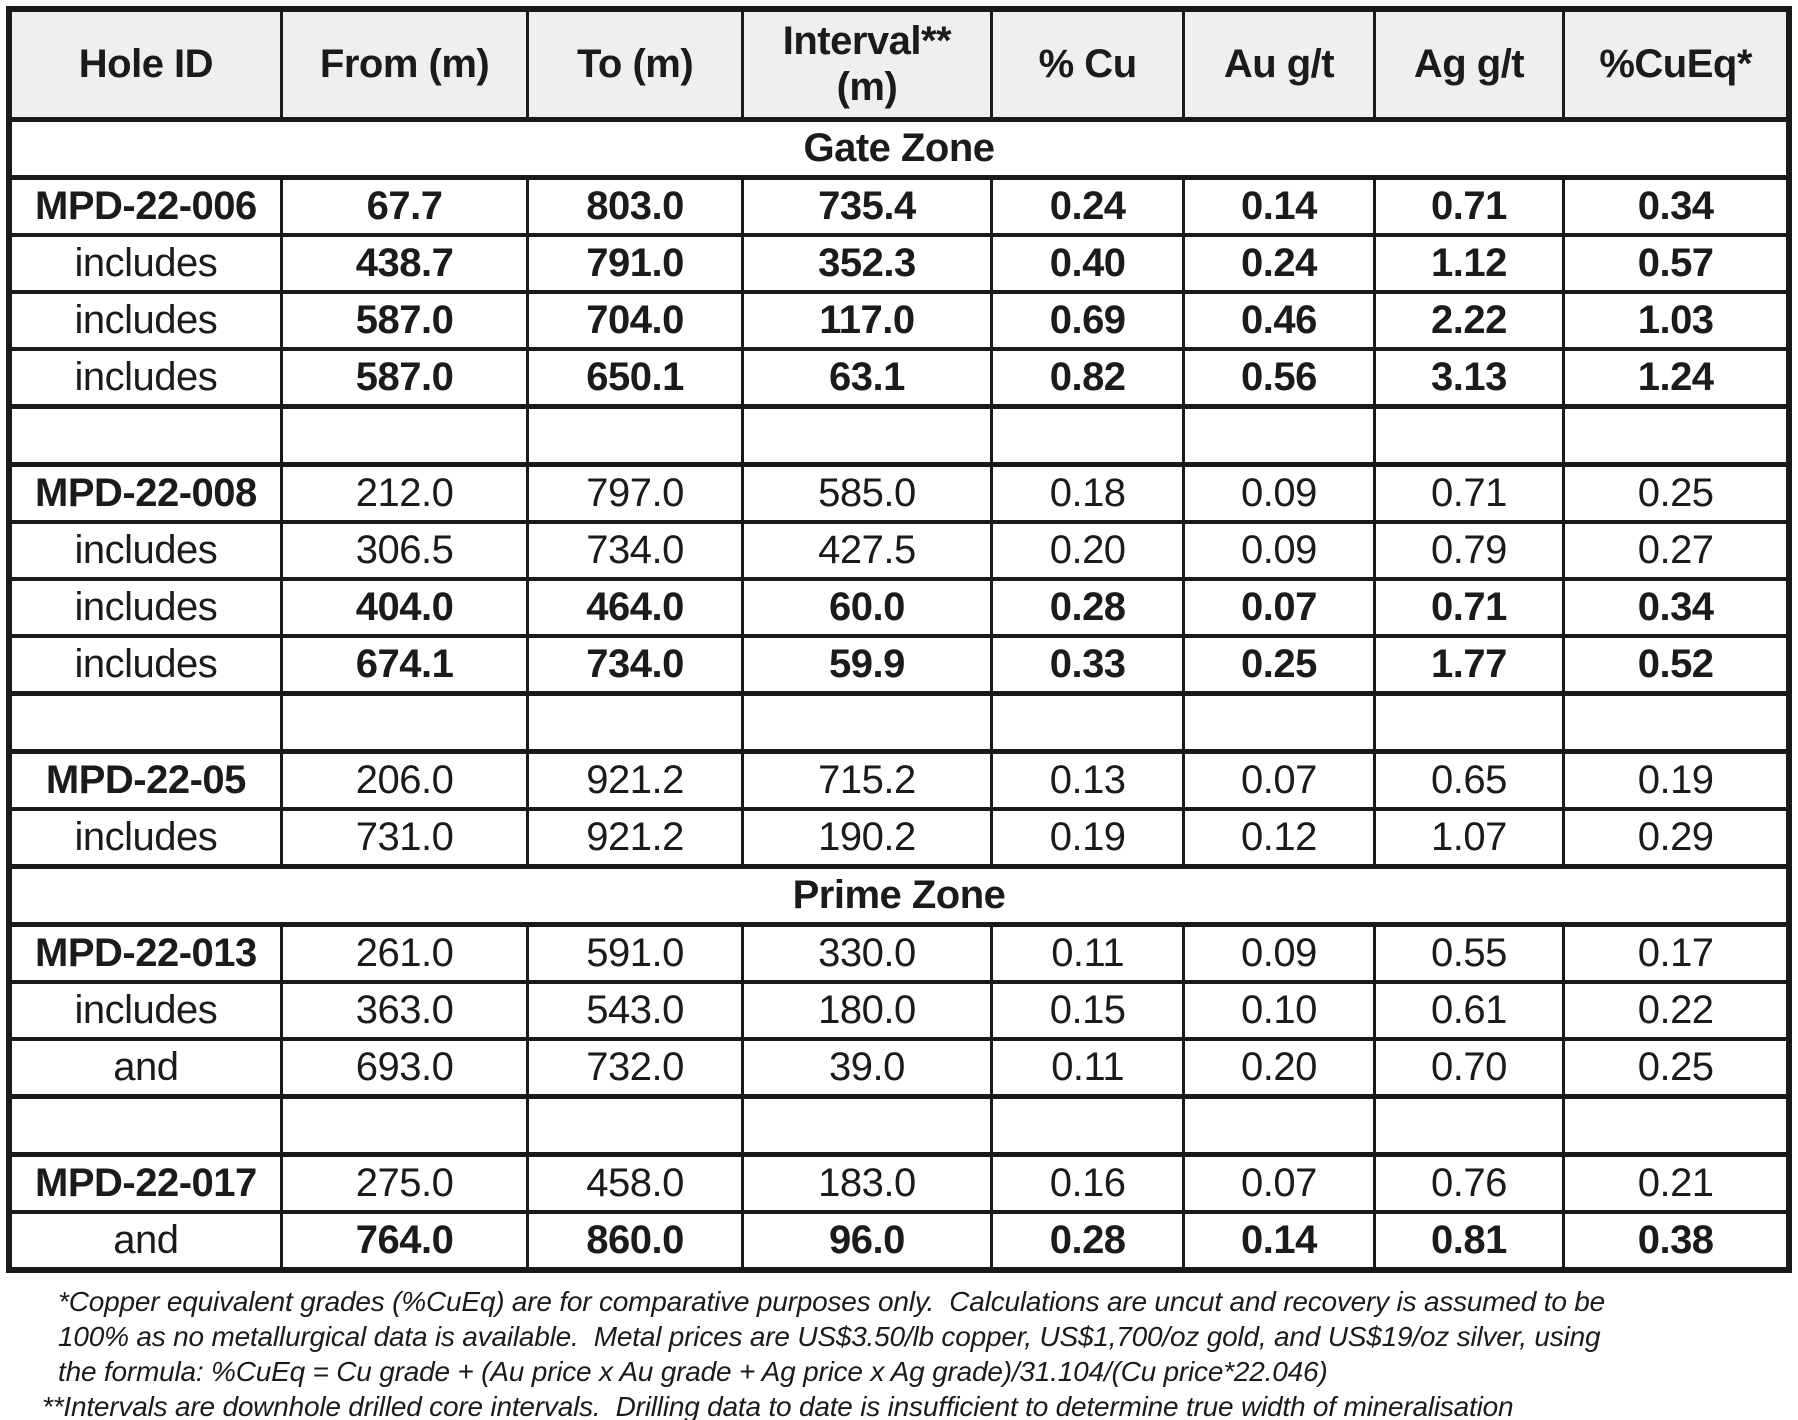  What do you see at coordinates (867, 837) in the screenshot?
I see `value-cell-interval-m: 190.2` at bounding box center [867, 837].